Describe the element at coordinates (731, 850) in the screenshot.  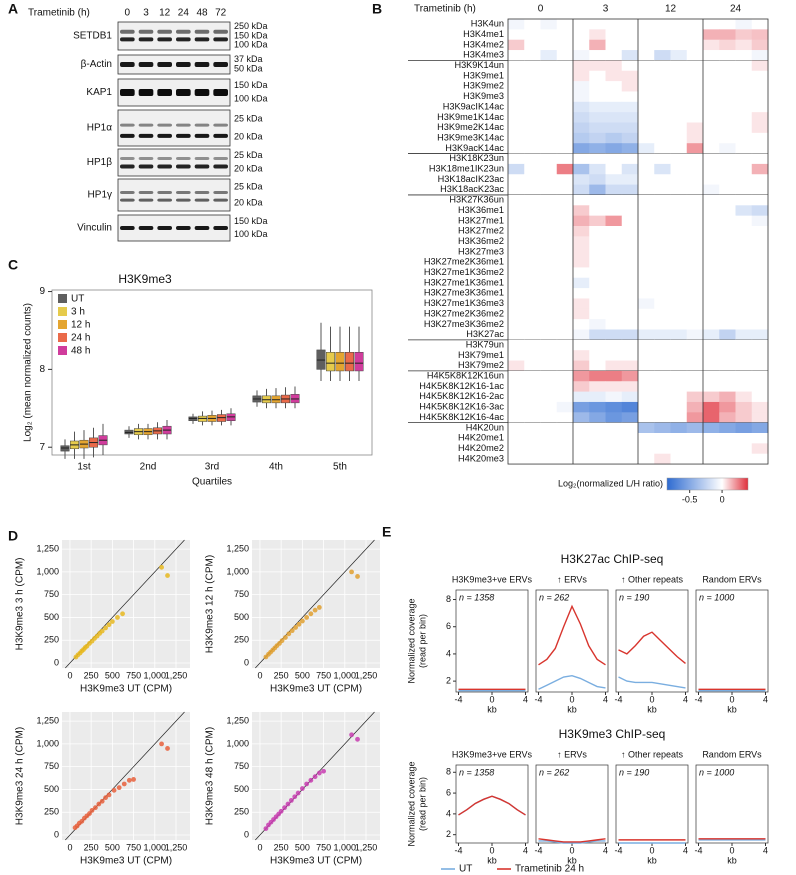
I see `x-tick-label: 0` at that location.